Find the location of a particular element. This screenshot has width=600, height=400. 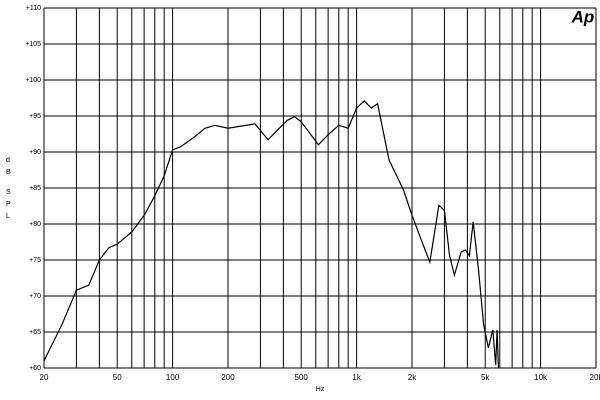

x-axis-label: Hz is located at coordinates (320, 389).